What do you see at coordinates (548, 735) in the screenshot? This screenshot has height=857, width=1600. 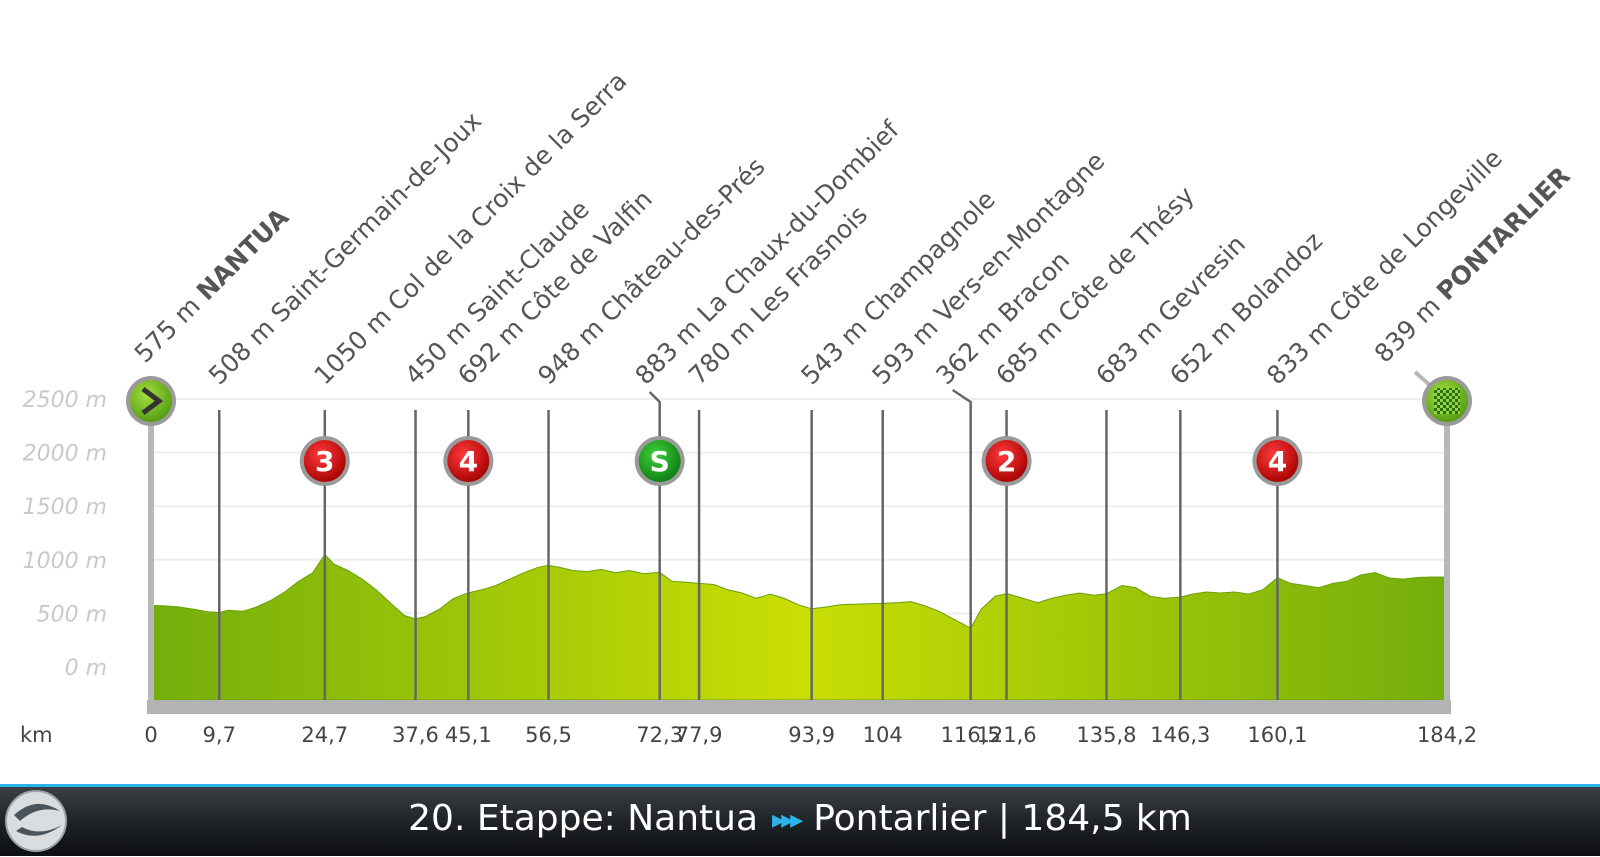 I see `x-tick-label: 56,5` at bounding box center [548, 735].